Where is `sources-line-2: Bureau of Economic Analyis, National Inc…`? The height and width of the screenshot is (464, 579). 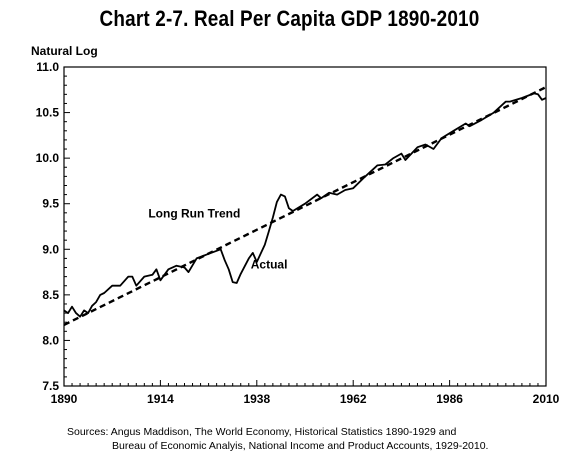
sources-line-2: Bureau of Economic Analyis, National Inc… is located at coordinates (300, 446).